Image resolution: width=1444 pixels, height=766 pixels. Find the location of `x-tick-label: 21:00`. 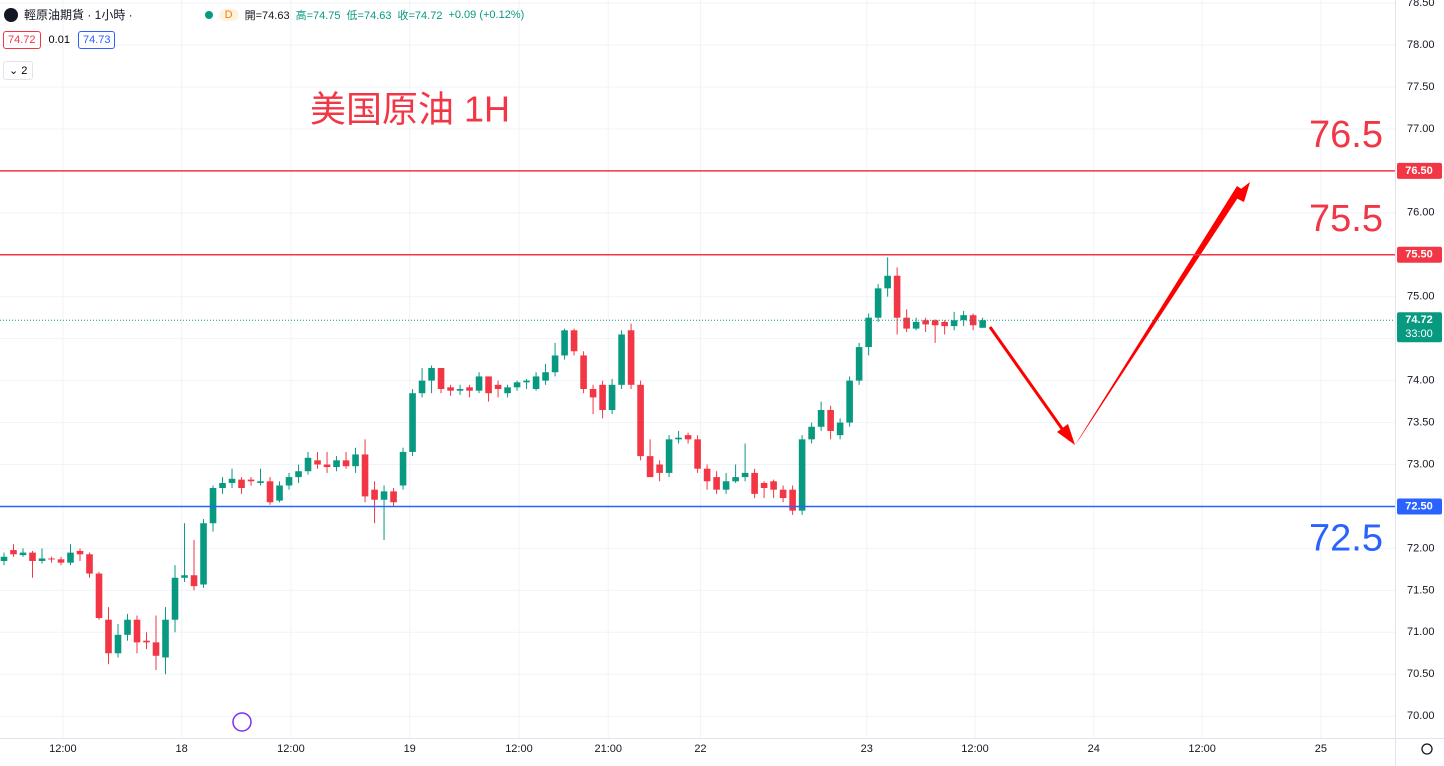

x-tick-label: 21:00 is located at coordinates (609, 749).